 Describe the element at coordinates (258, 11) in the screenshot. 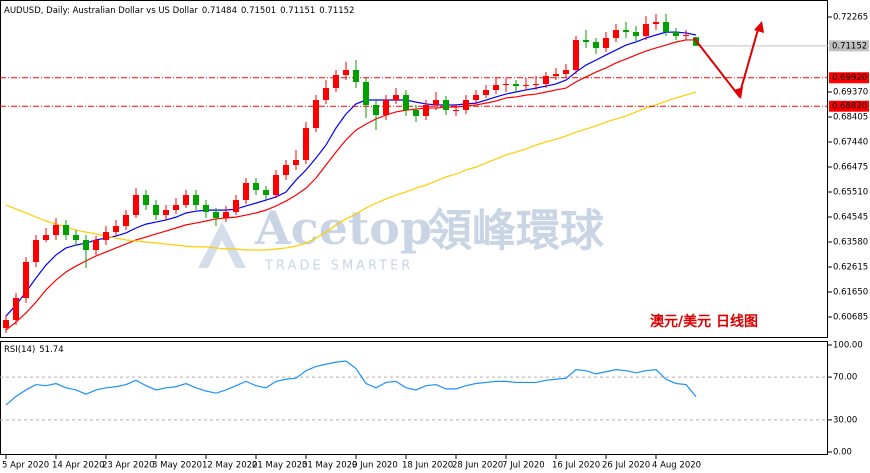

I see `high-value: 0.71501` at that location.